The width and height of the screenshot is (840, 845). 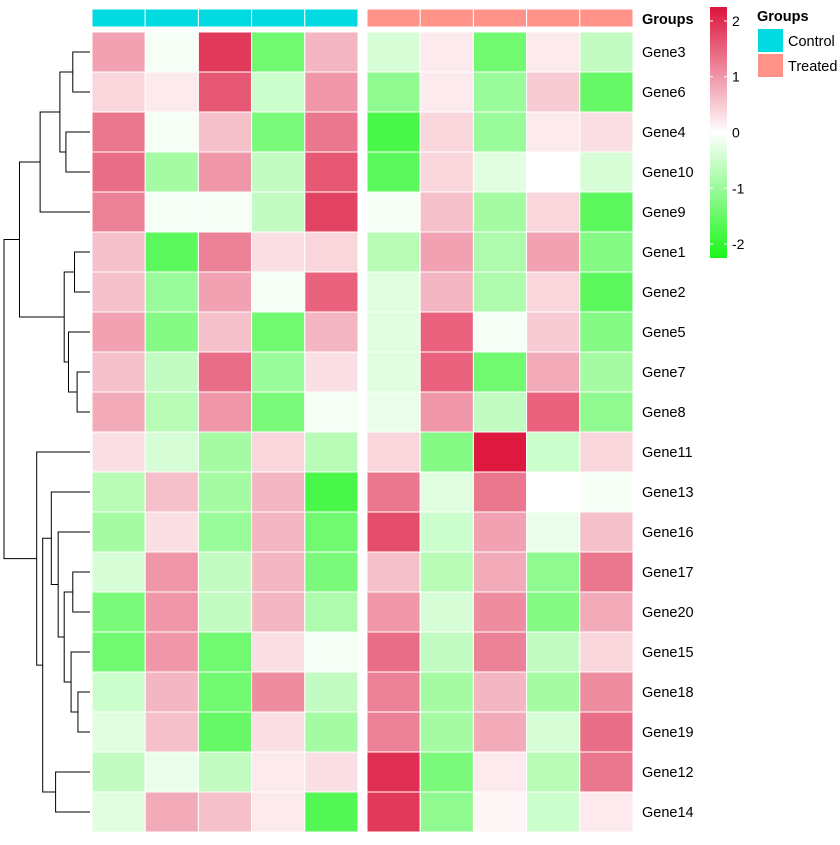 What do you see at coordinates (718, 132) in the screenshot?
I see `color-scale-bar` at bounding box center [718, 132].